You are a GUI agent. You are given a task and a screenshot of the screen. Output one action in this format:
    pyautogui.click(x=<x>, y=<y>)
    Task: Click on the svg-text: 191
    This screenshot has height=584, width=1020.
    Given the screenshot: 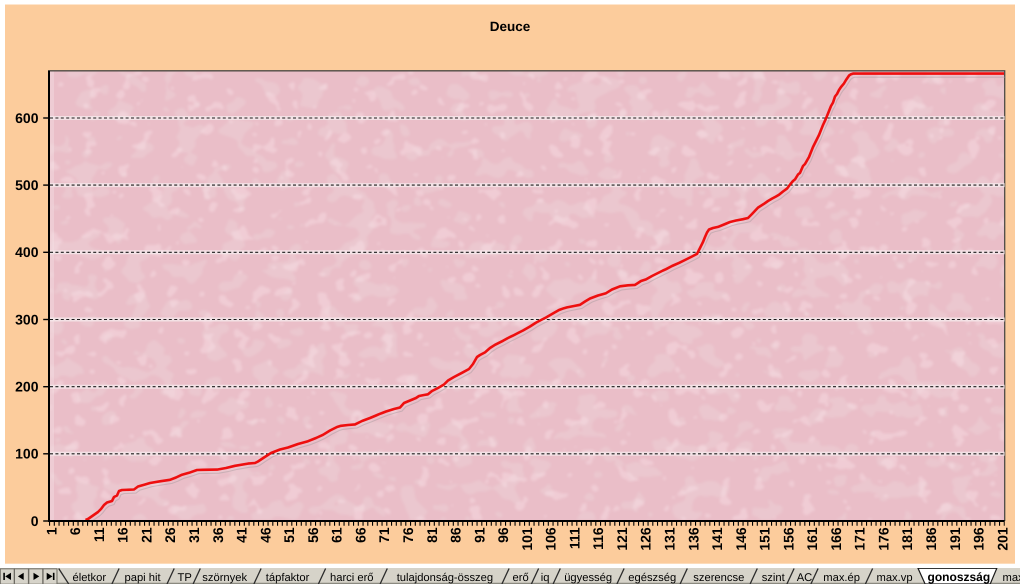 What is the action you would take?
    pyautogui.click(x=955, y=539)
    